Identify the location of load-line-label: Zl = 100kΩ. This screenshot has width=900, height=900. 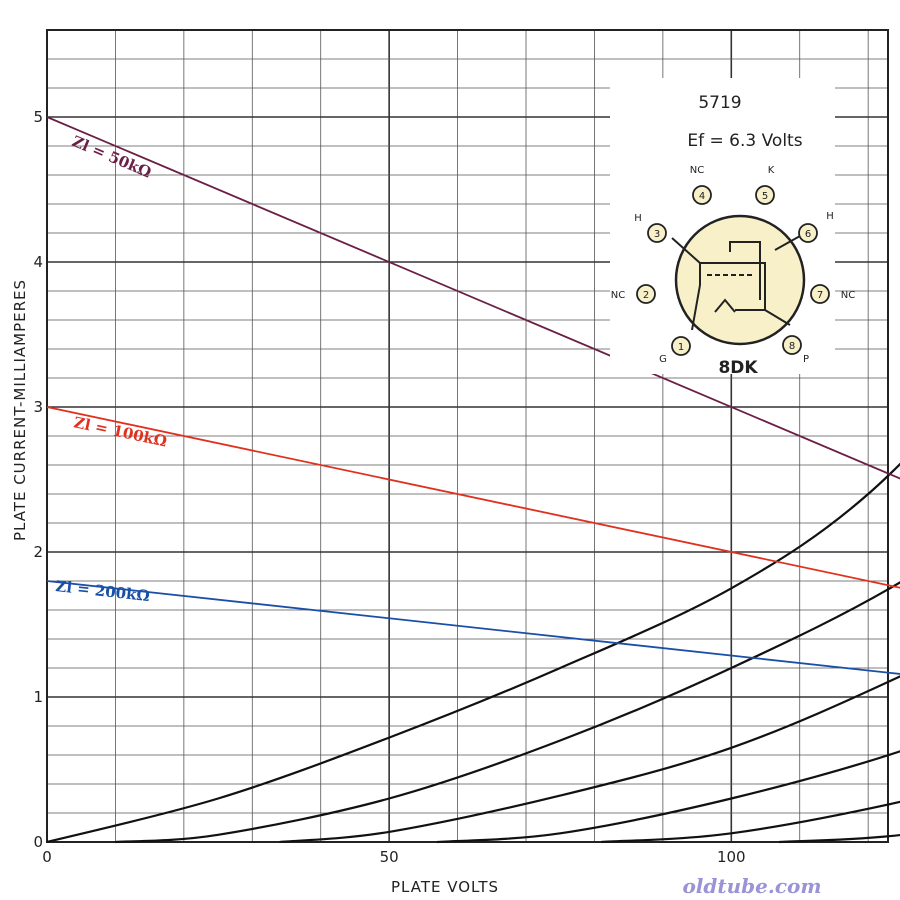
(120, 431).